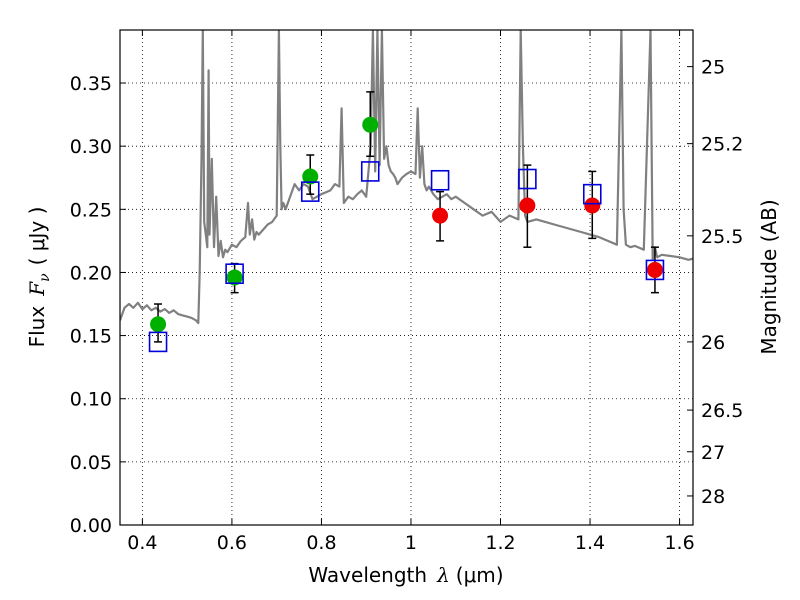 The width and height of the screenshot is (800, 600). Describe the element at coordinates (590, 543) in the screenshot. I see `x-tick-label: 1.4` at that location.